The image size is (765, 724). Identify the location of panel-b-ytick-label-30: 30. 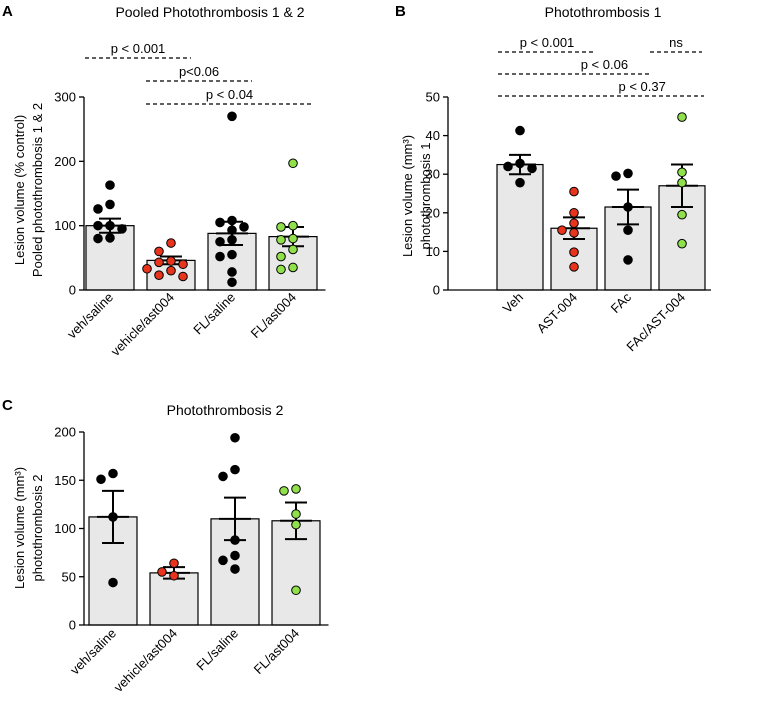
(433, 174).